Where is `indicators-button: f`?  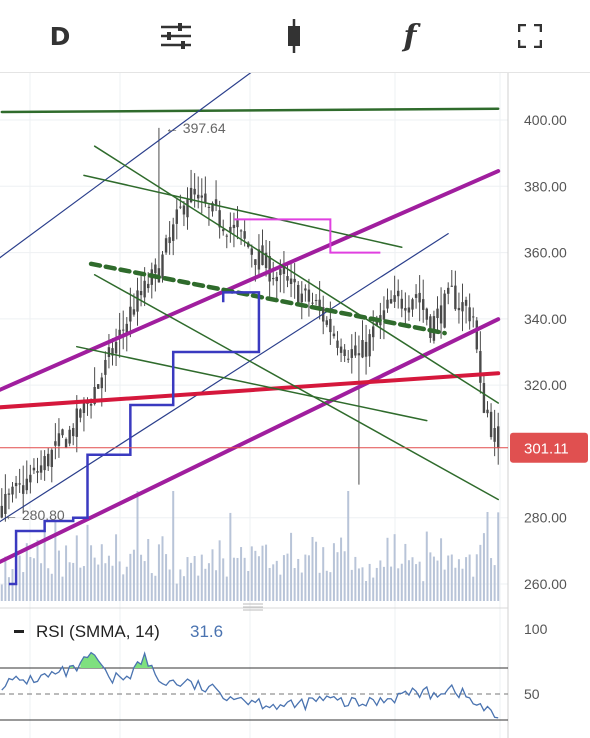 indicators-button: f is located at coordinates (410, 36).